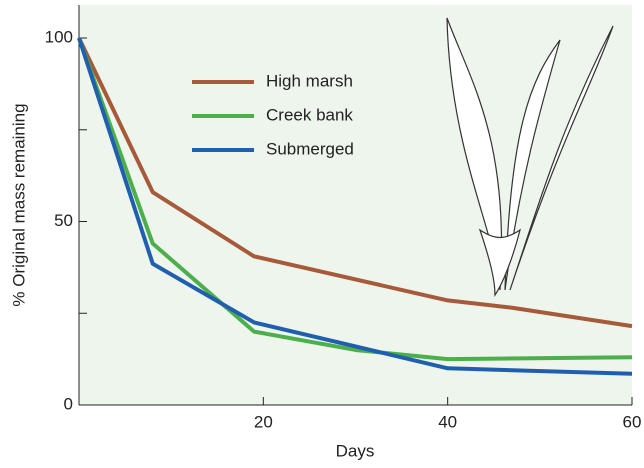 The width and height of the screenshot is (644, 468). What do you see at coordinates (309, 80) in the screenshot?
I see `legend-label: High marsh` at bounding box center [309, 80].